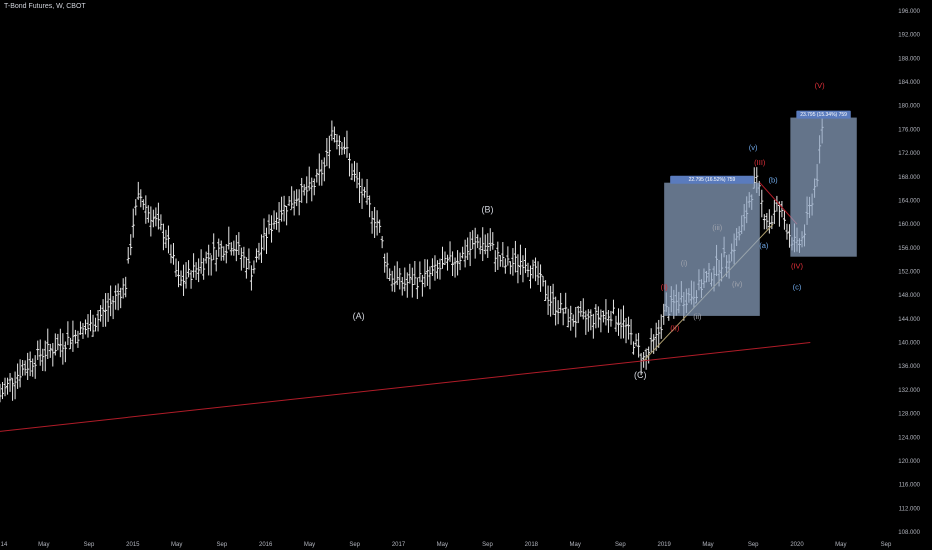 This screenshot has width=932, height=550. I want to click on price-tick-label: 176.000, so click(909, 130).